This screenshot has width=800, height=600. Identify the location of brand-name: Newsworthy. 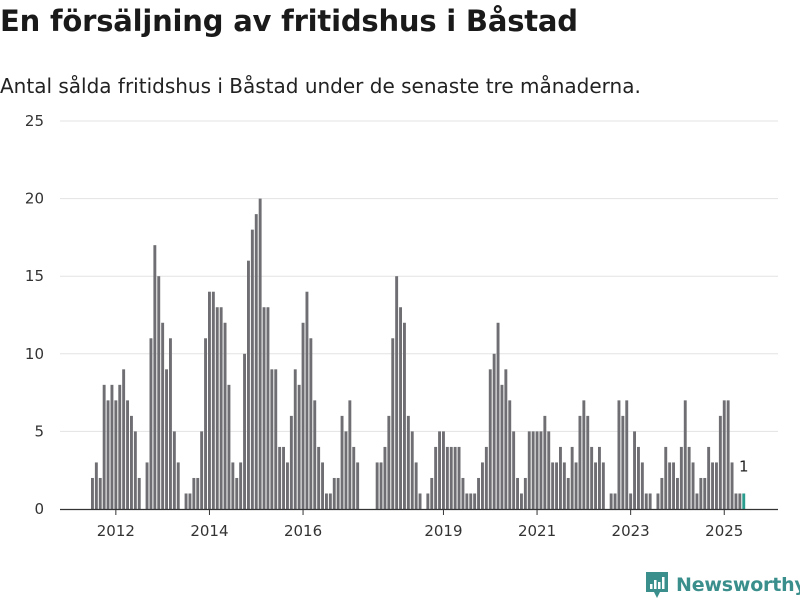
(738, 585).